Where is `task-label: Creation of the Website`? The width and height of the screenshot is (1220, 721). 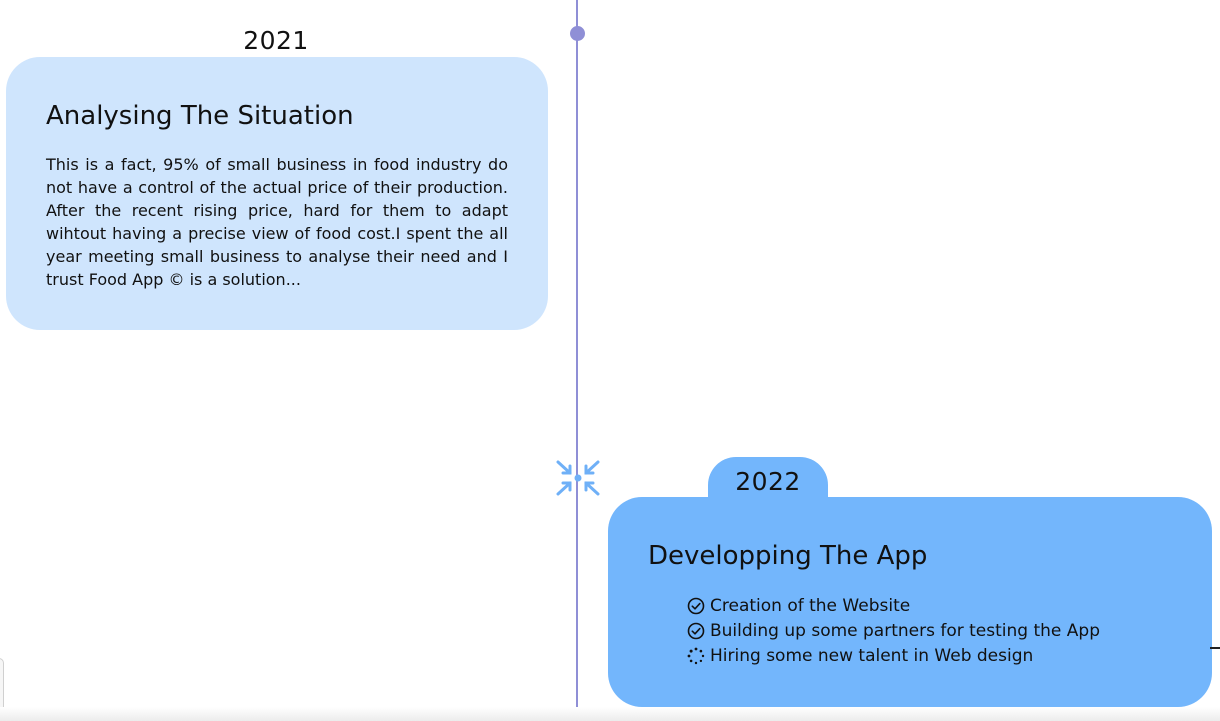
task-label: Creation of the Website is located at coordinates (810, 605).